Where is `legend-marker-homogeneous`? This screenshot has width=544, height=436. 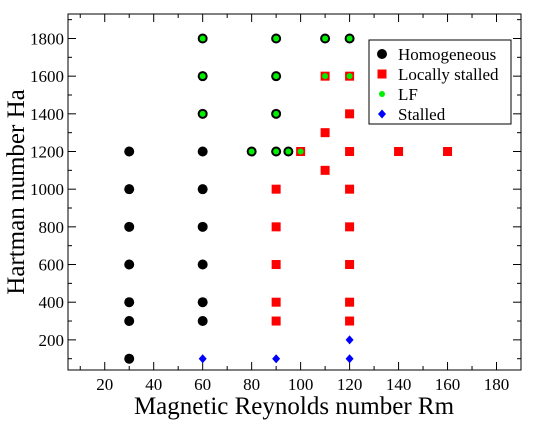
legend-marker-homogeneous is located at coordinates (382, 54).